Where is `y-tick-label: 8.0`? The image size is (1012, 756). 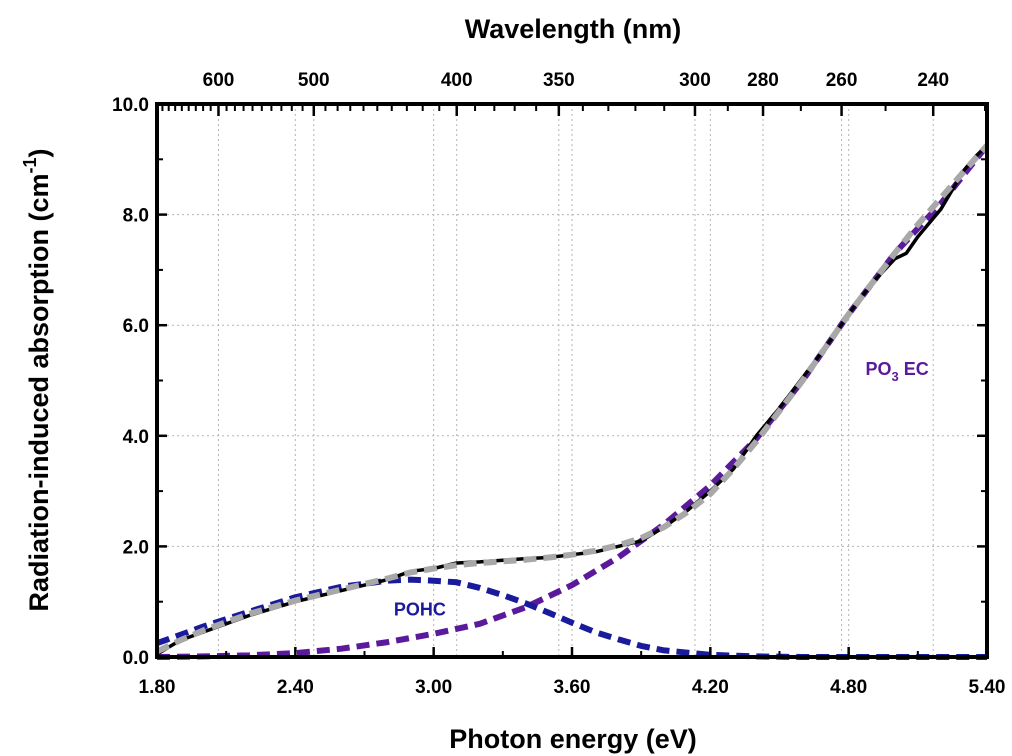
y-tick-label: 8.0 is located at coordinates (136, 216).